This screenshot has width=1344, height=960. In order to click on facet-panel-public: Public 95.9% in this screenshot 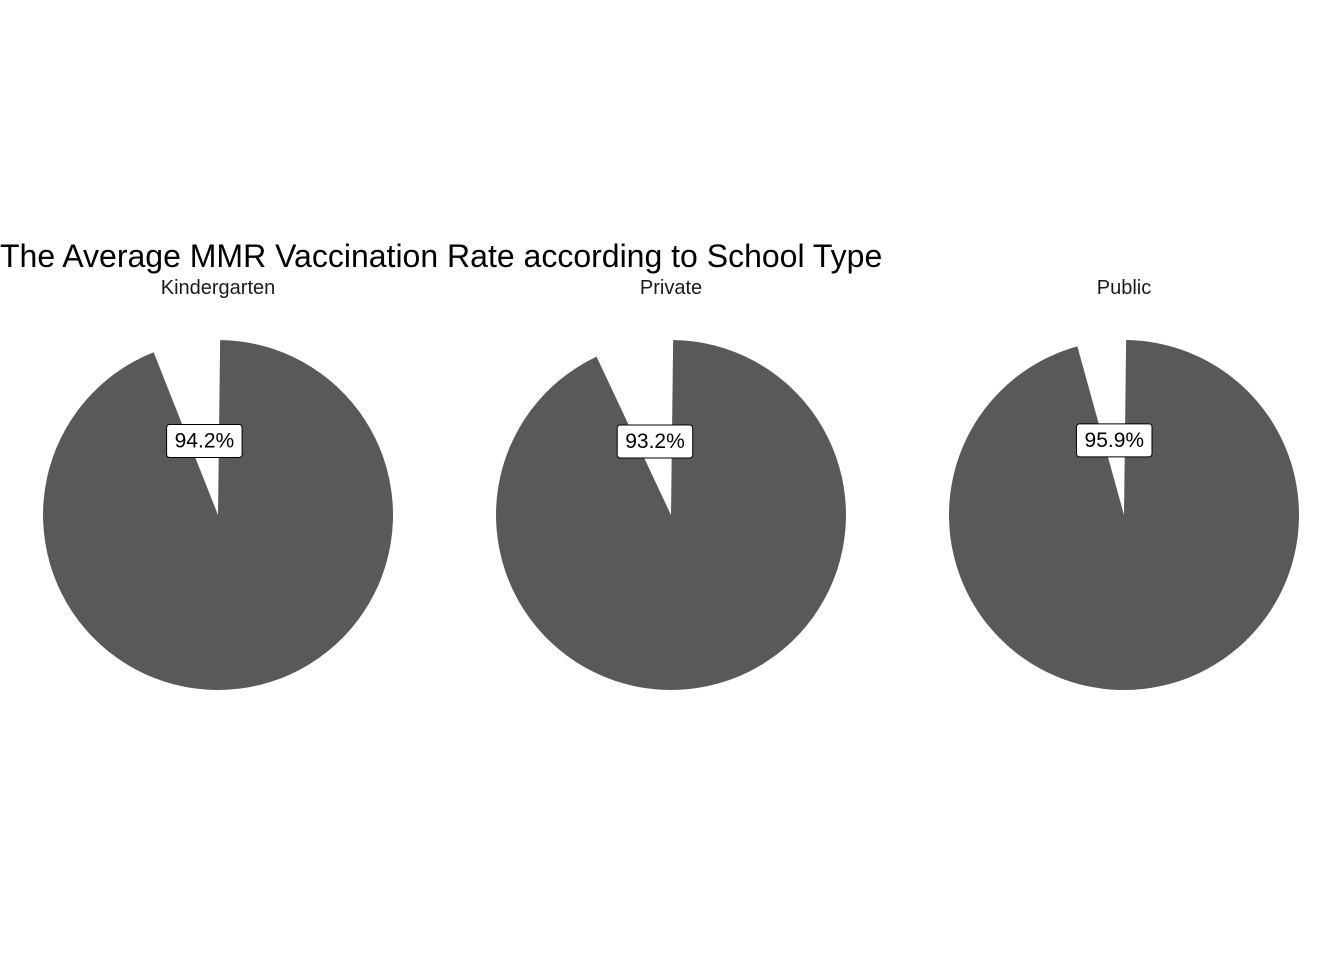, I will do `click(1124, 483)`.